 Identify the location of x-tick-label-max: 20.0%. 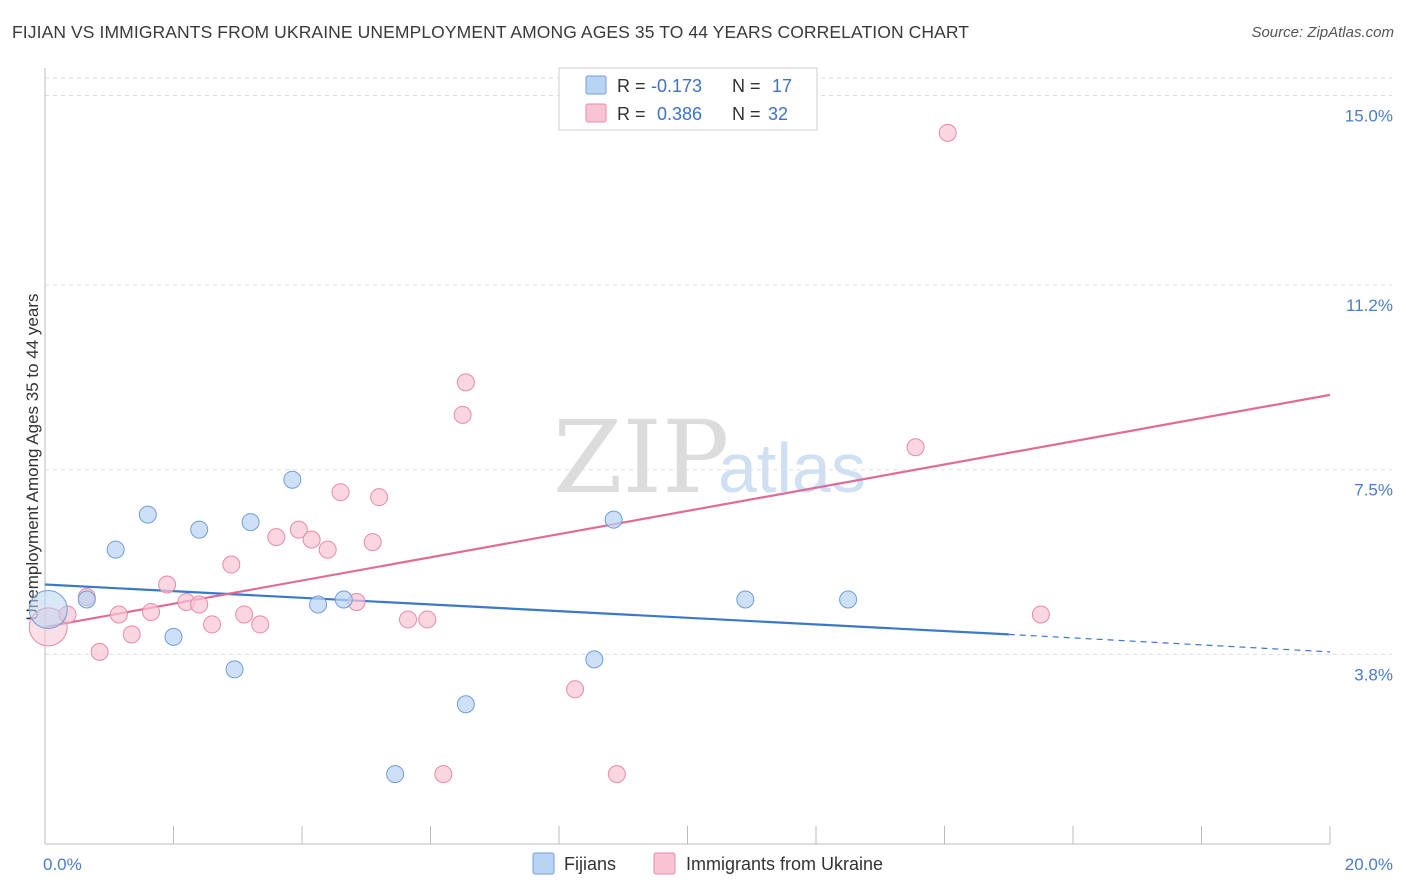
(1369, 864).